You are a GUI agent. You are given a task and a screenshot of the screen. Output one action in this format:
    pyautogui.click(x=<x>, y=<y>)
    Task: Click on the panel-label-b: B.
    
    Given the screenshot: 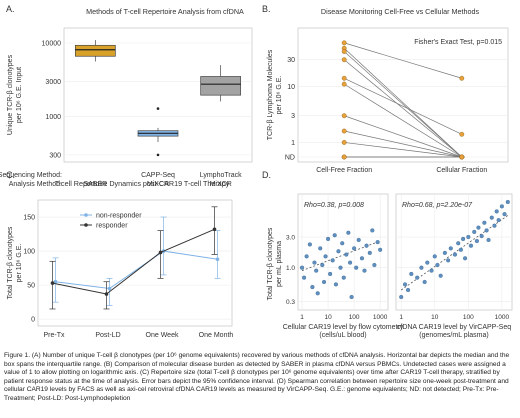 What is the action you would take?
    pyautogui.click(x=266, y=9)
    